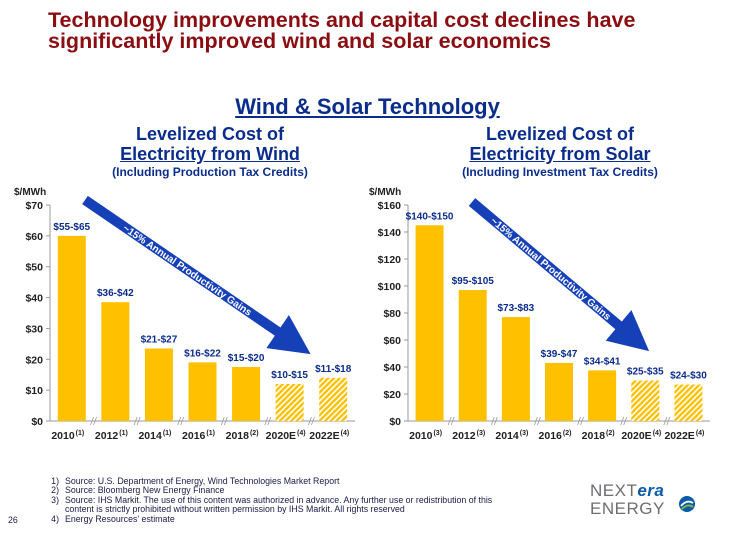  What do you see at coordinates (246, 358) in the screenshot?
I see `wind-data-label-4: $15-$20` at bounding box center [246, 358].